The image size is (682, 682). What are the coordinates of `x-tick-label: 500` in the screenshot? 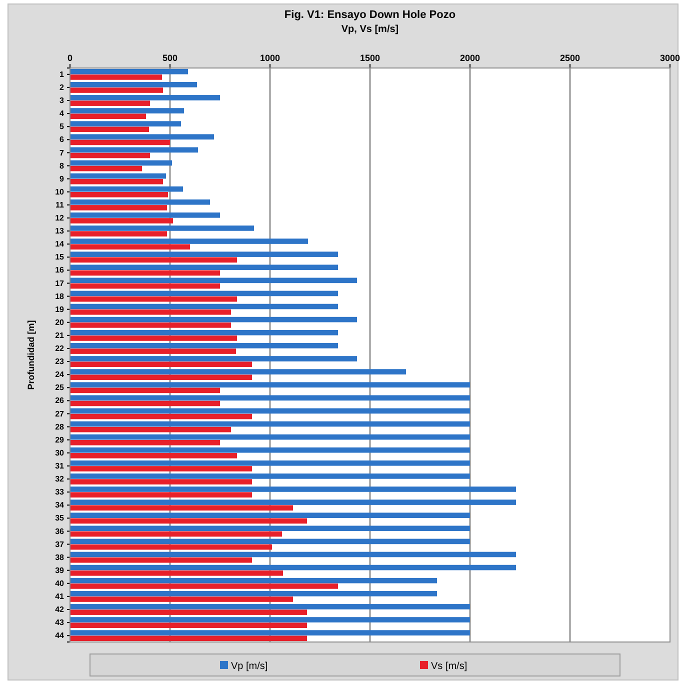 It's located at (170, 58).